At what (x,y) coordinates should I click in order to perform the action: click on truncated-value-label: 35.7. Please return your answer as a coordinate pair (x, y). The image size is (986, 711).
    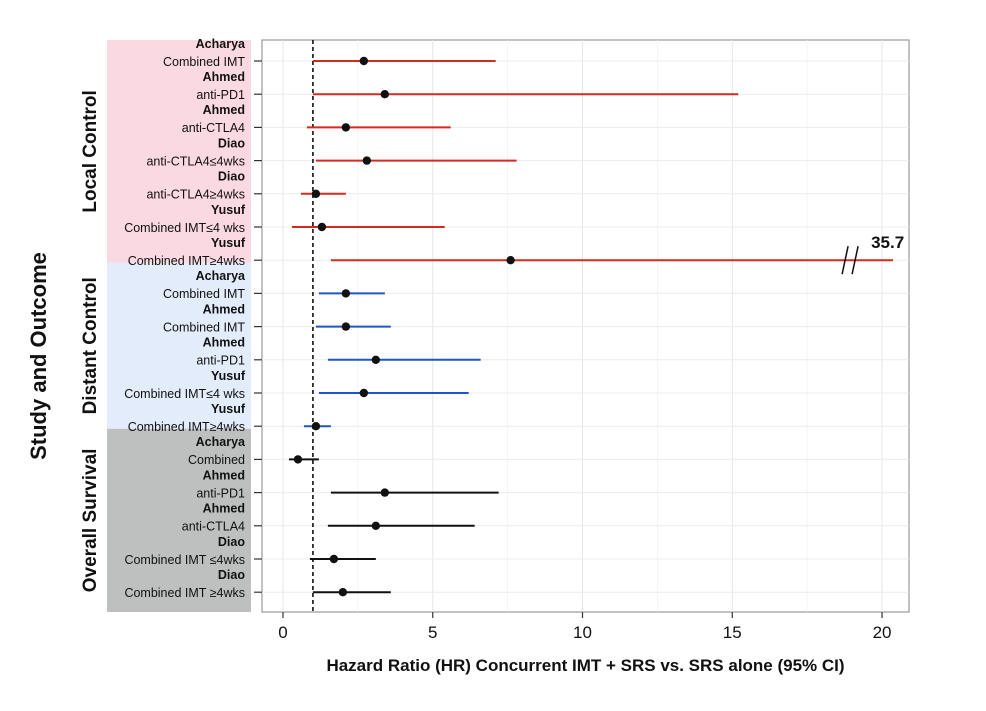
    Looking at the image, I should click on (887, 242).